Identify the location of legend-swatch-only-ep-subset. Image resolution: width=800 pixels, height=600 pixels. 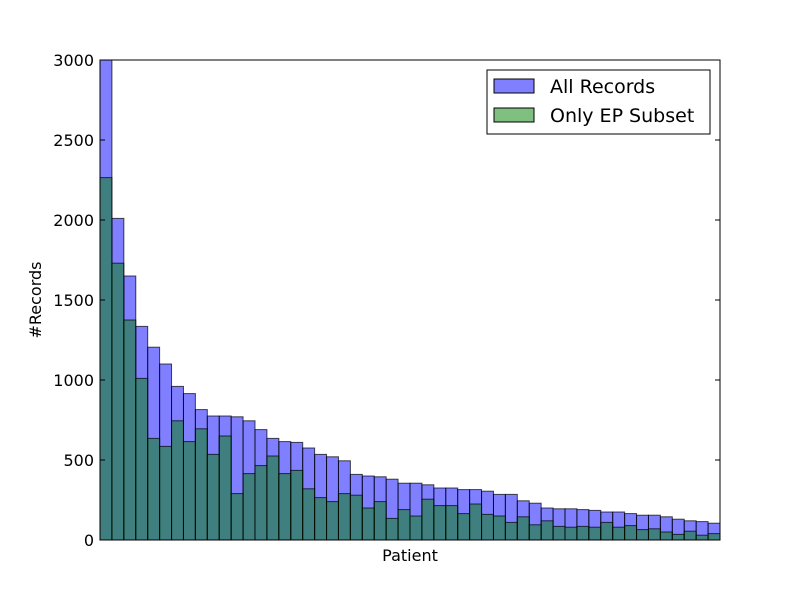
(514, 115).